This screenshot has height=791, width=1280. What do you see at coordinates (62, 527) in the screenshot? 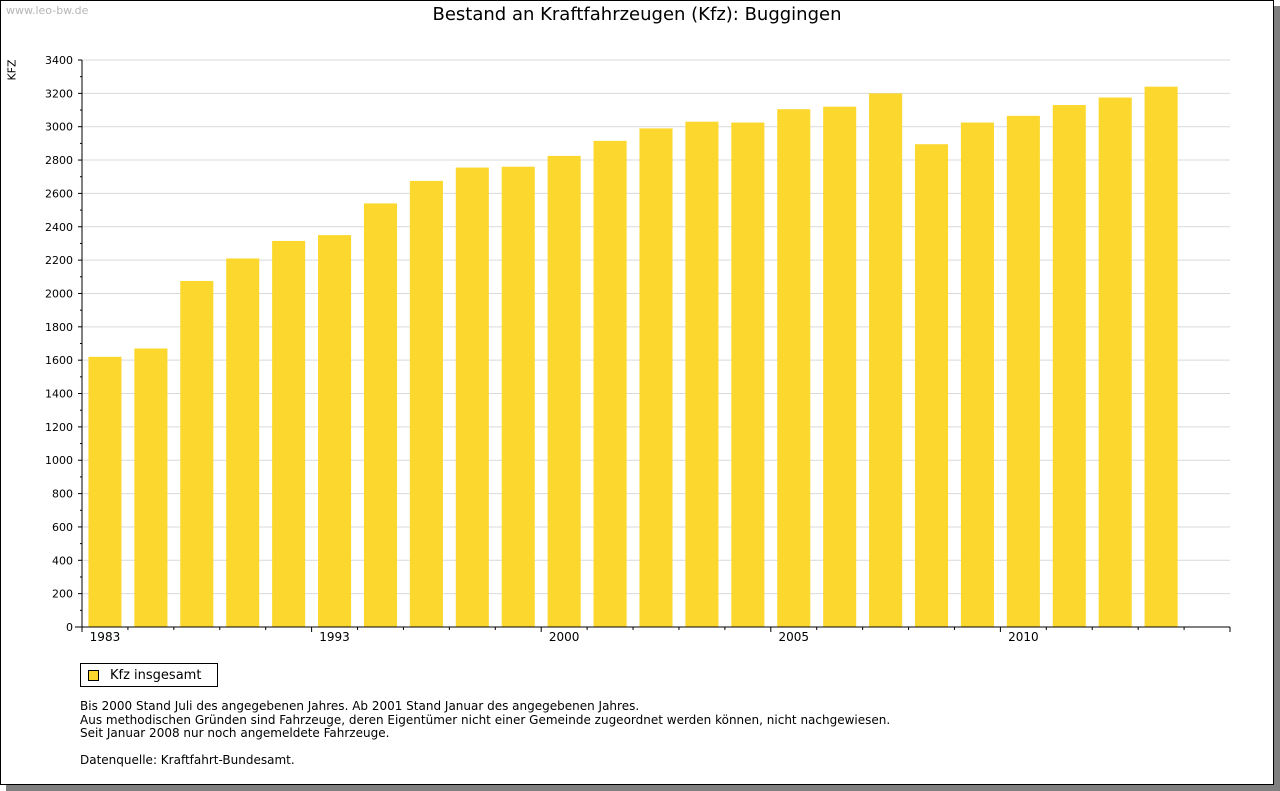
I see `y-tick-label: 600` at bounding box center [62, 527].